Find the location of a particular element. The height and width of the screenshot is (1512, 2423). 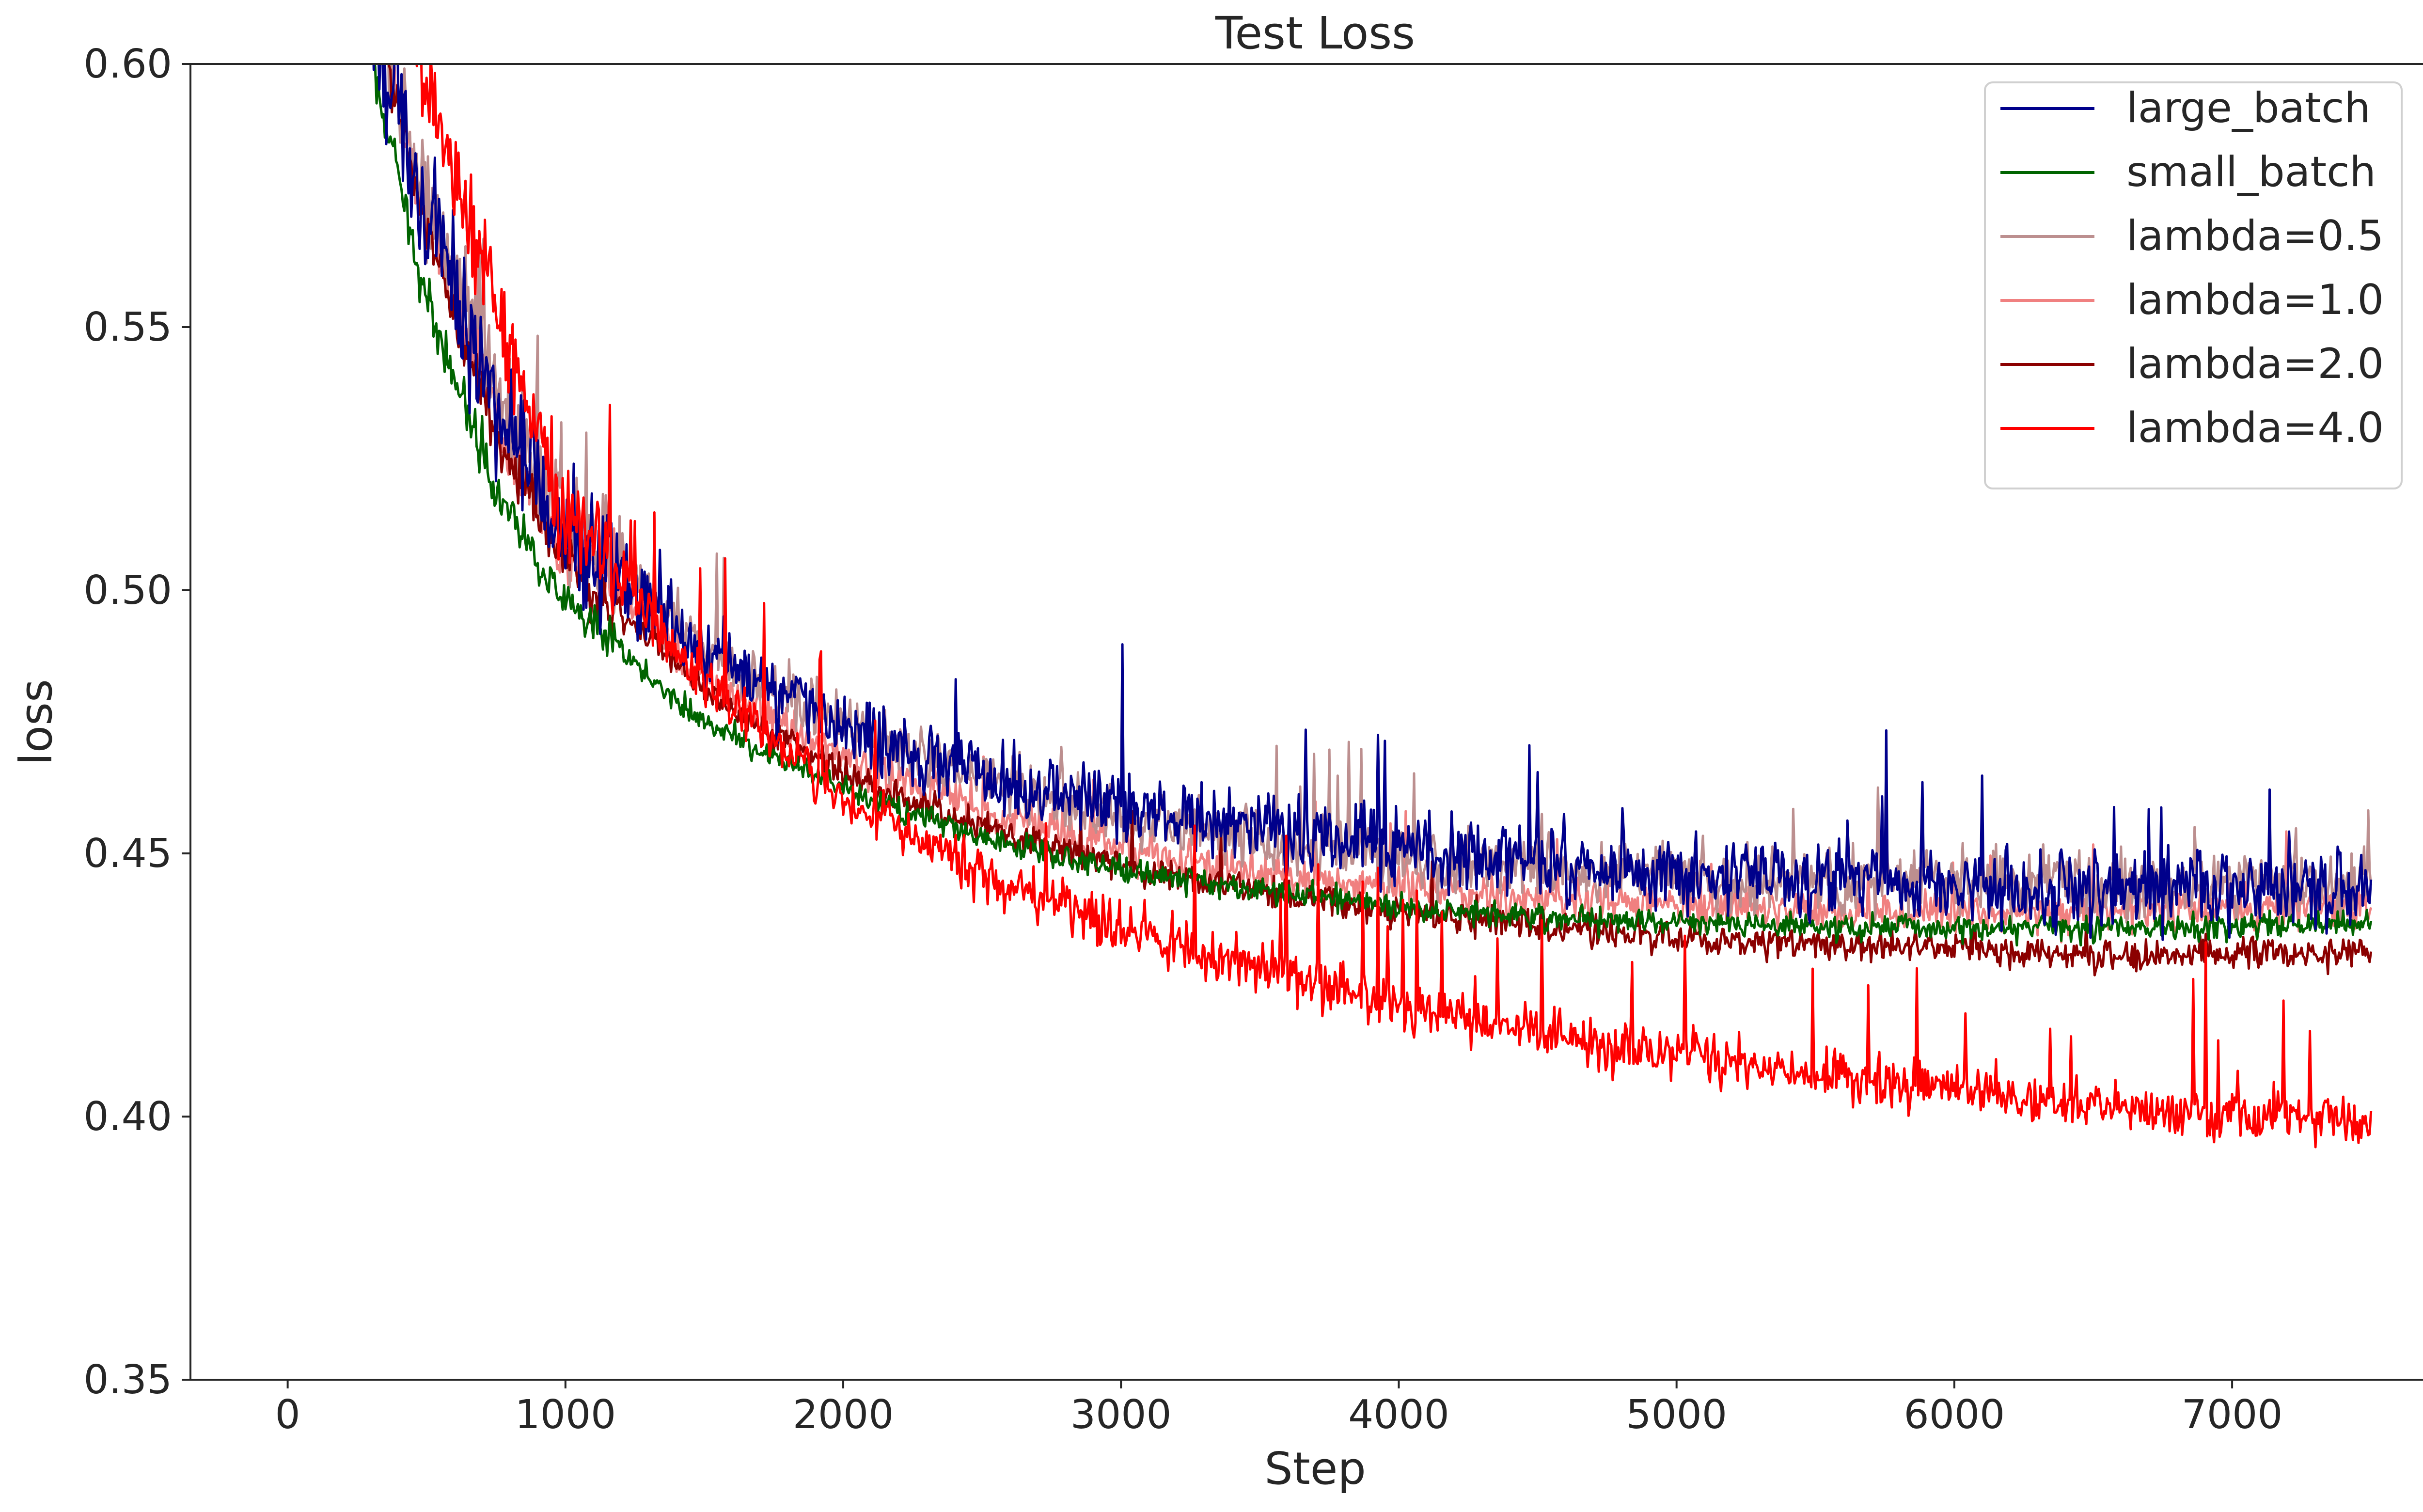

legend-box is located at coordinates (2193, 285).